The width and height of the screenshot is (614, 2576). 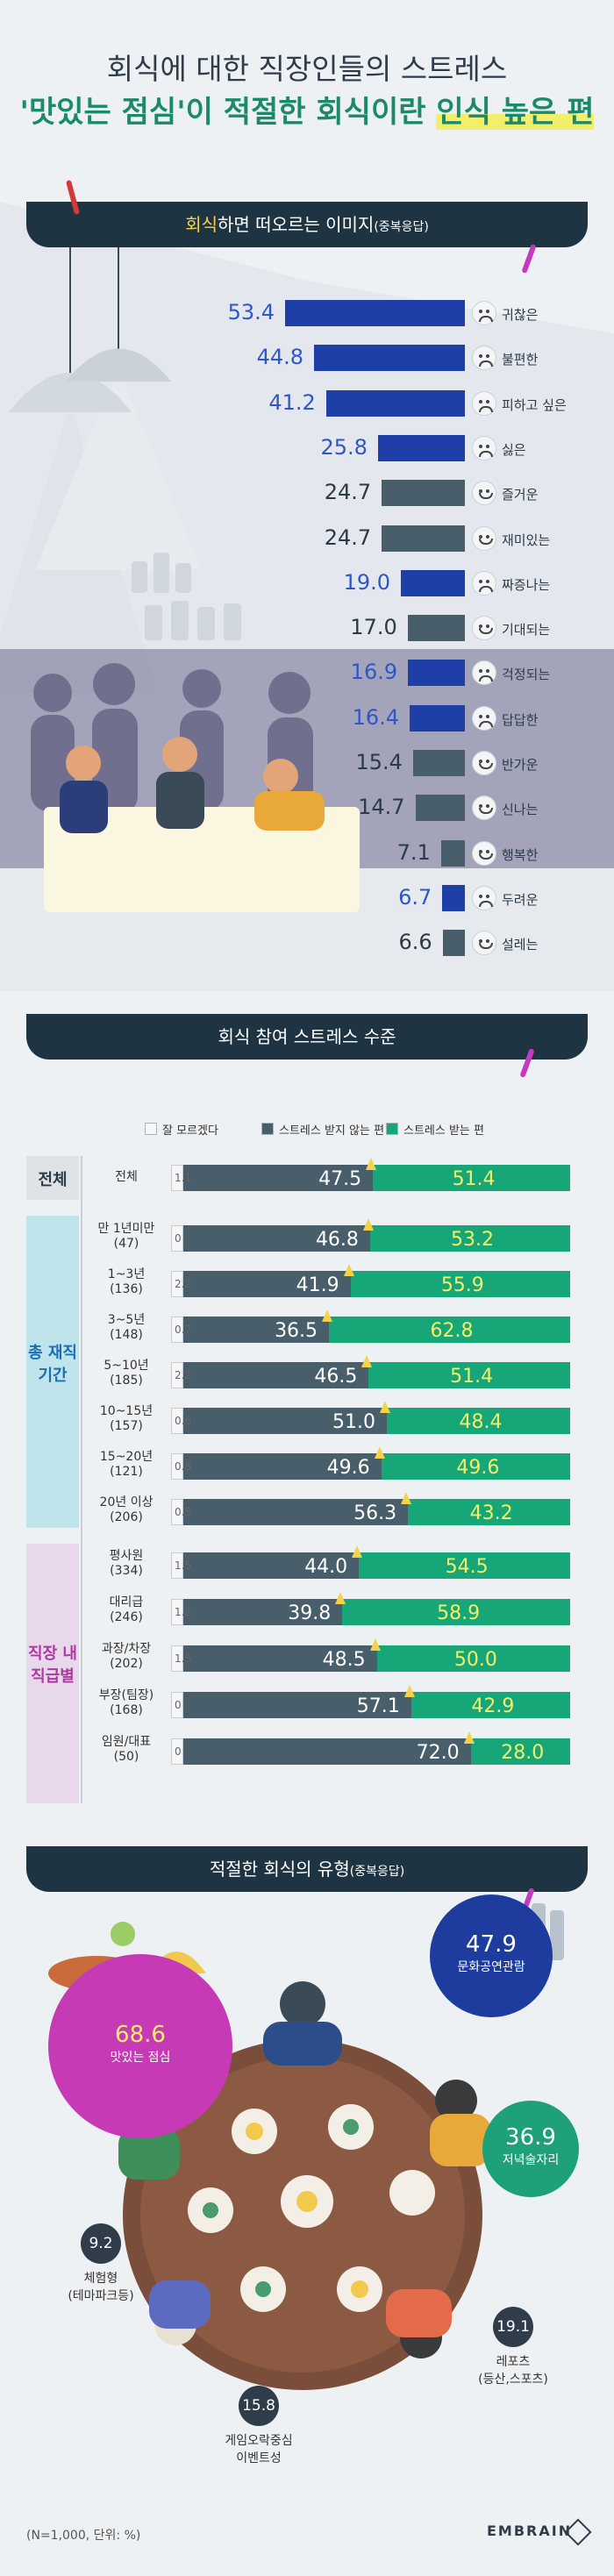 What do you see at coordinates (126, 1703) in the screenshot?
I see `row-label: 부장(팀장) (168)` at bounding box center [126, 1703].